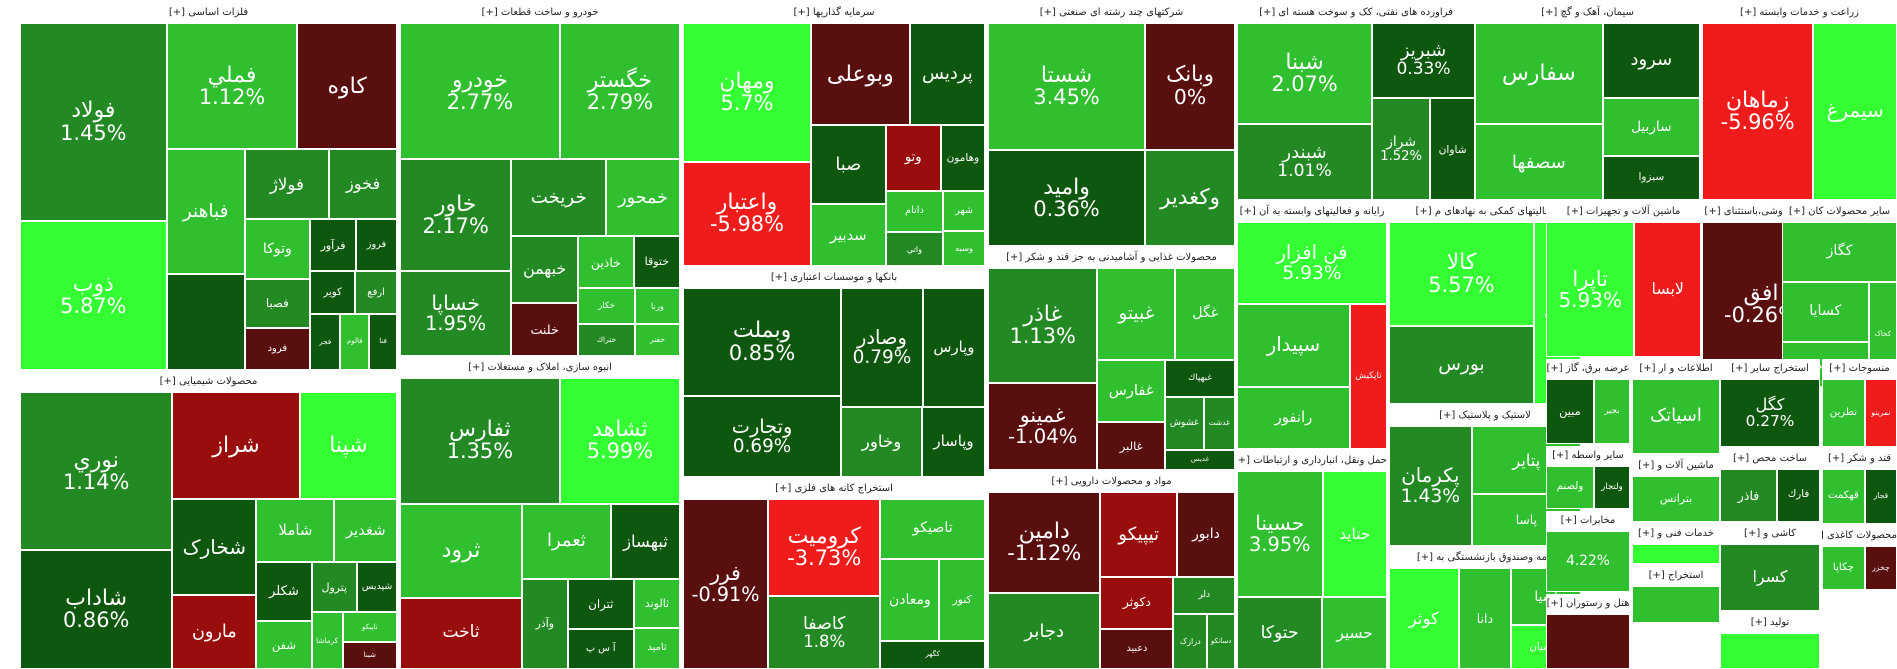  Describe the element at coordinates (1190, 641) in the screenshot. I see `stock-tile: درازک` at that location.